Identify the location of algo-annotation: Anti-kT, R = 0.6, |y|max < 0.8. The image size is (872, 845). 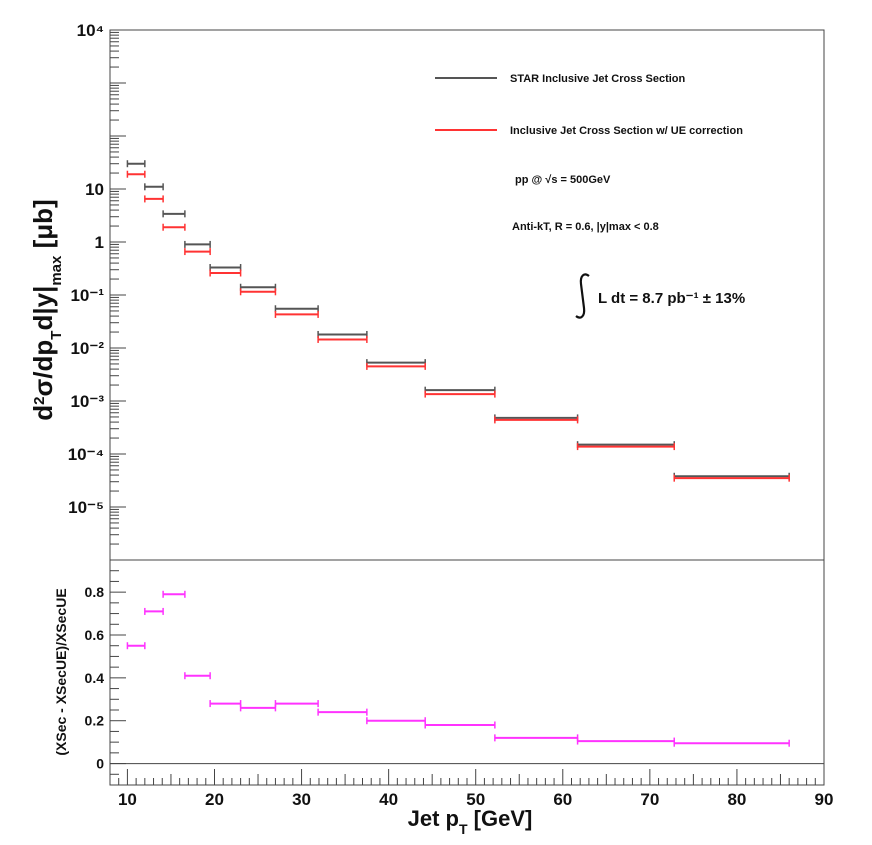
(585, 227).